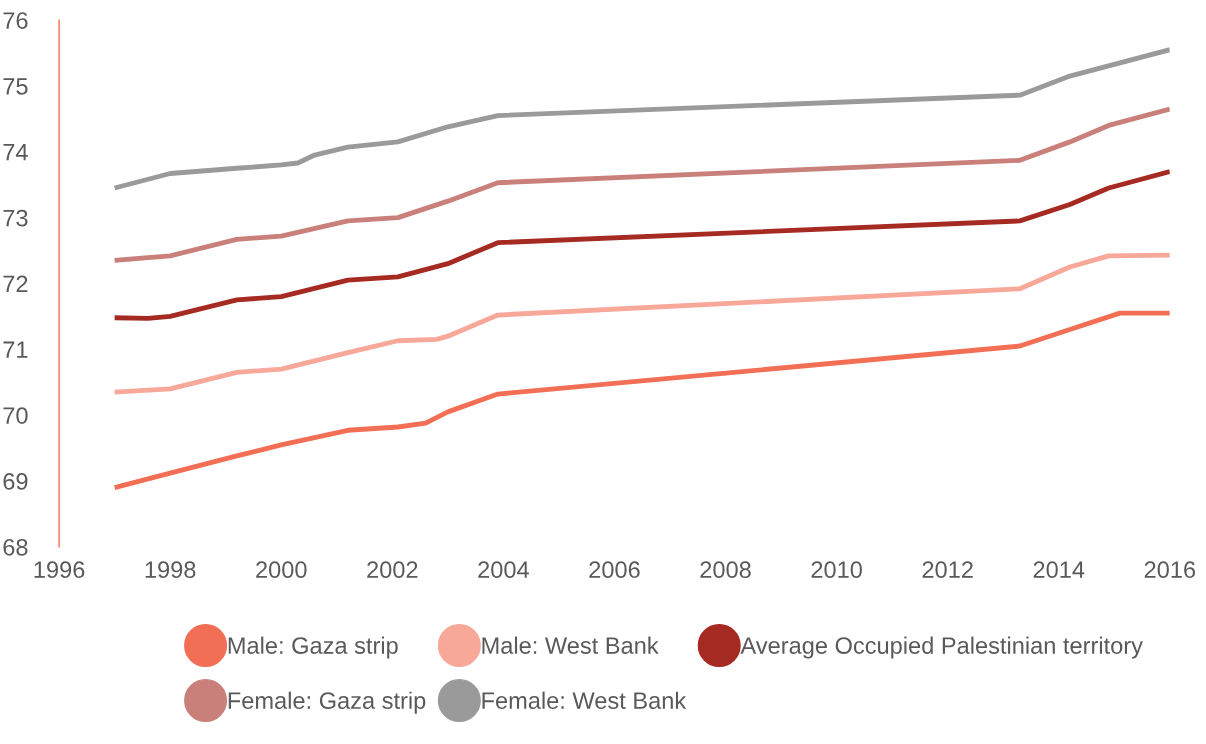 Image resolution: width=1206 pixels, height=744 pixels. What do you see at coordinates (584, 700) in the screenshot?
I see `legend-label: Female: West Bank` at bounding box center [584, 700].